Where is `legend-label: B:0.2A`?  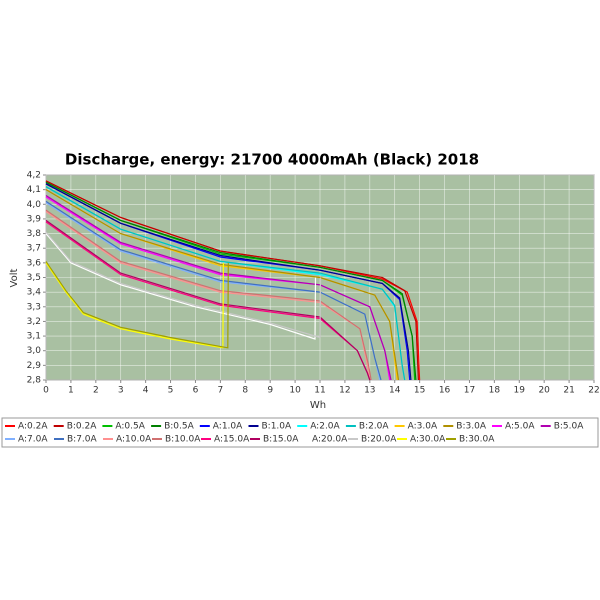
legend-label: B:0.2A is located at coordinates (82, 427).